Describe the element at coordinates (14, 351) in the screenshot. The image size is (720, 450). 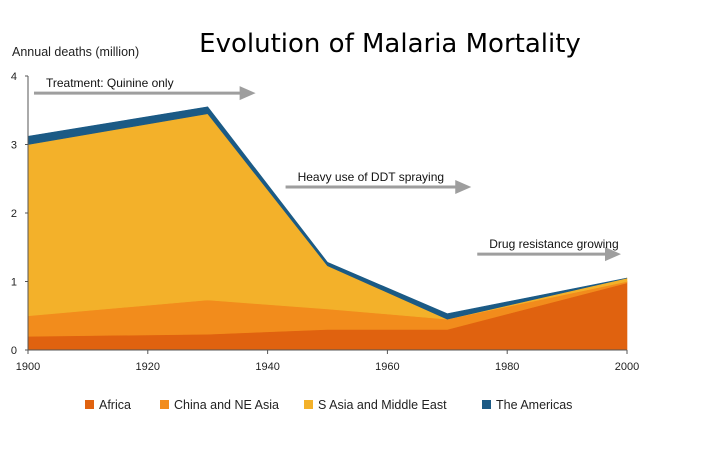
I see `y-tick-label: 0` at that location.